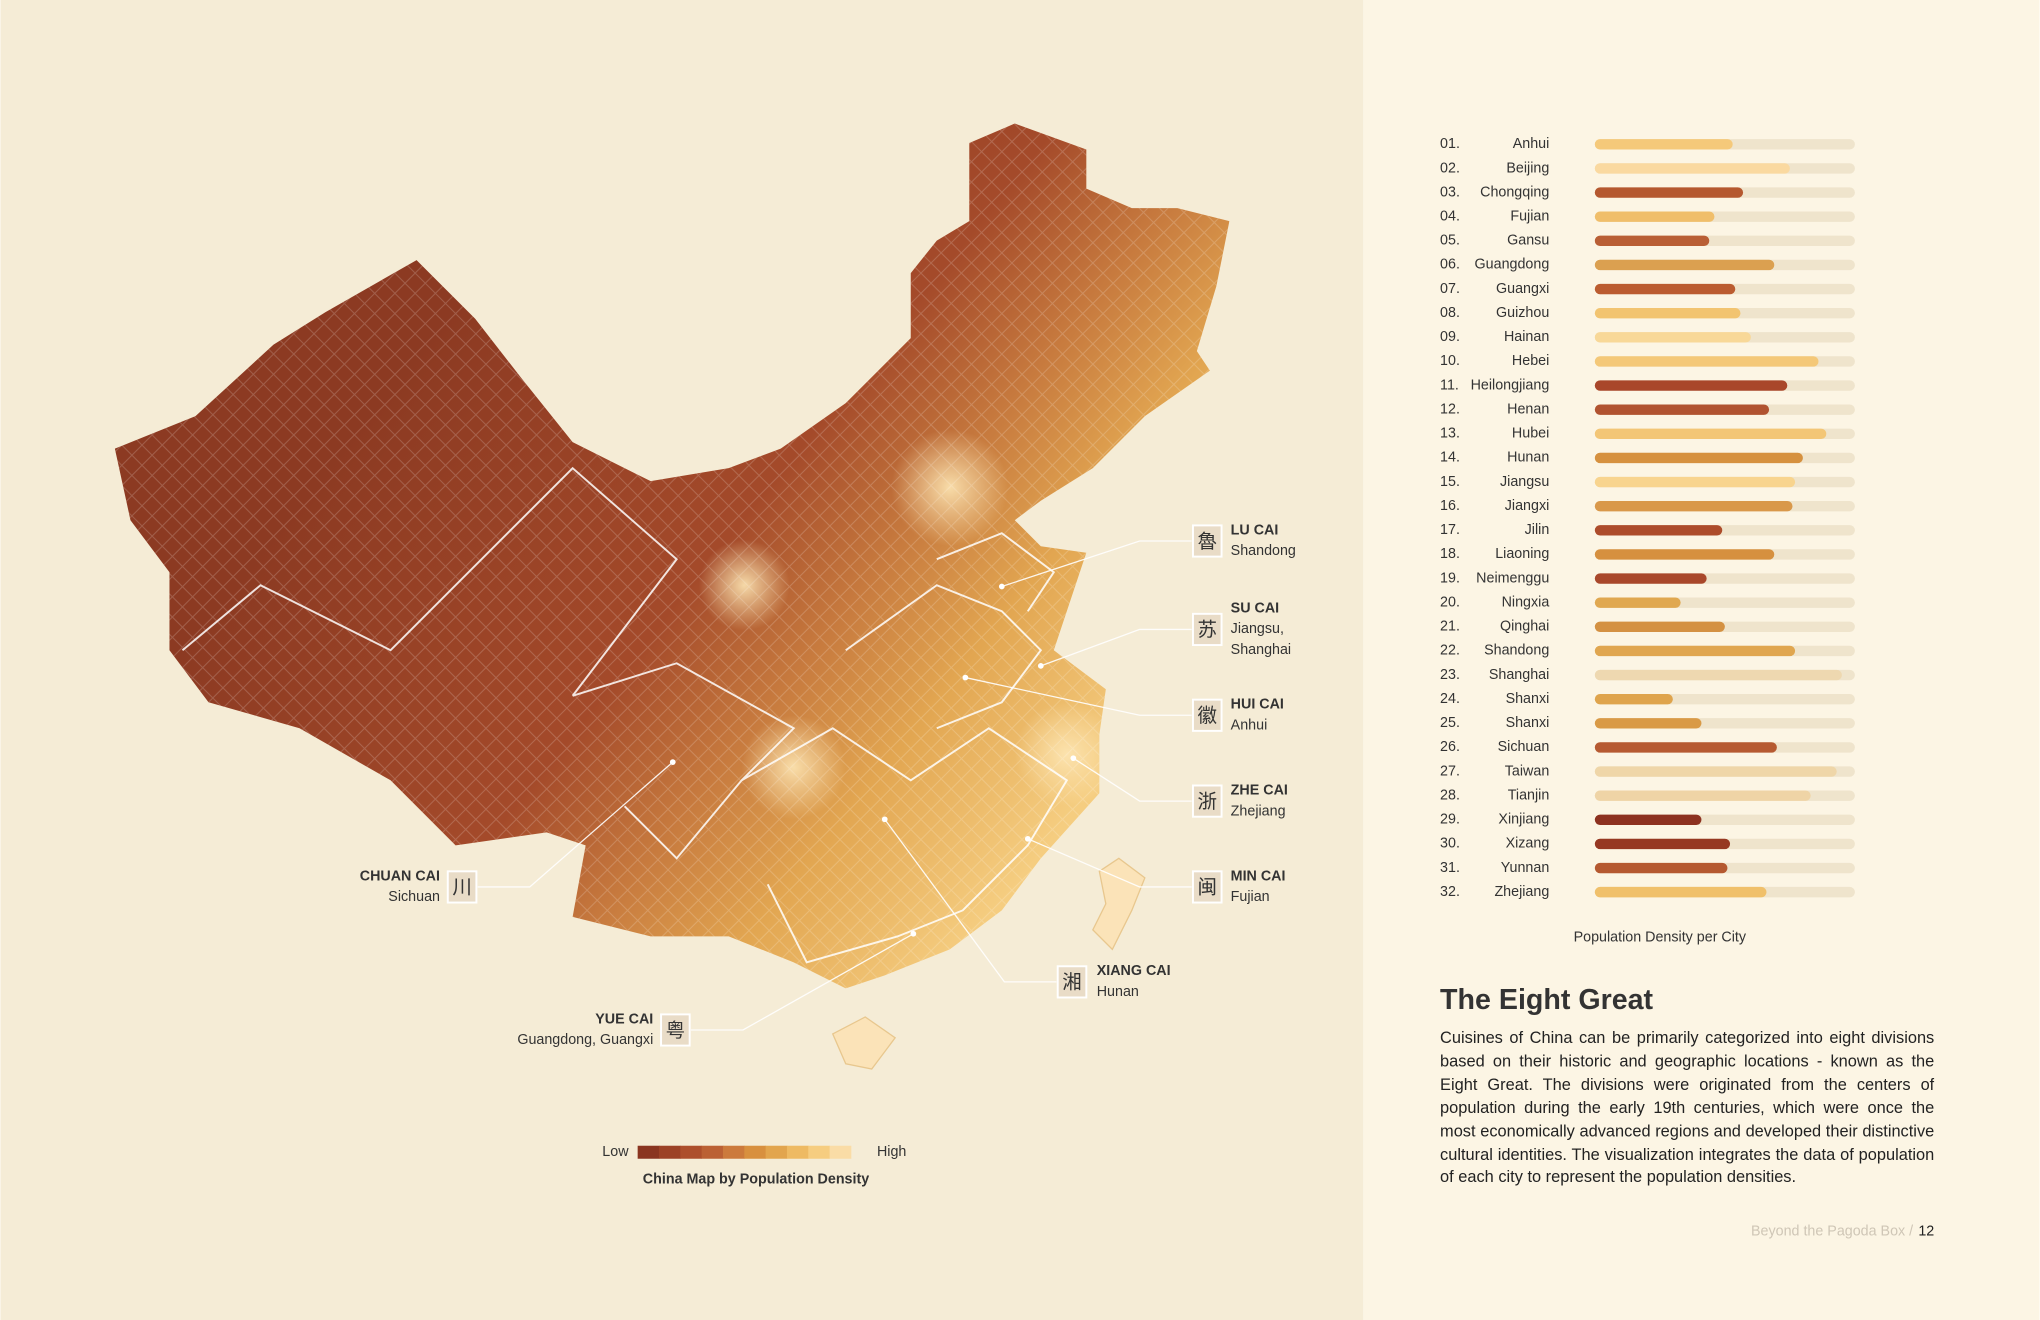 Image resolution: width=2040 pixels, height=1320 pixels. I want to click on map-title: China Map by Population Density, so click(756, 1179).